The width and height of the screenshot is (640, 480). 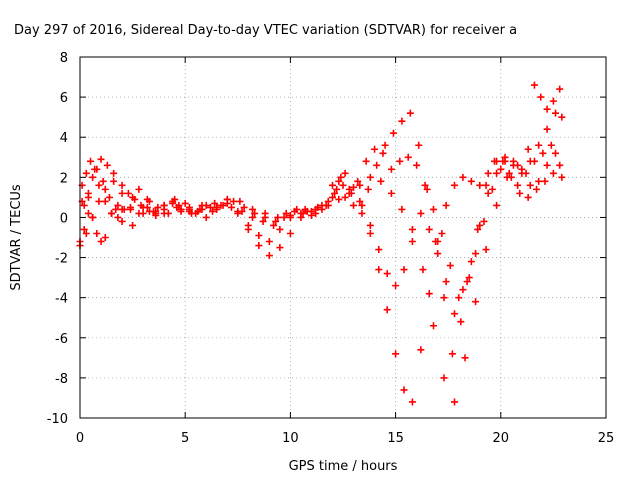 What do you see at coordinates (606, 438) in the screenshot?
I see `x-tick-label: 25` at bounding box center [606, 438].